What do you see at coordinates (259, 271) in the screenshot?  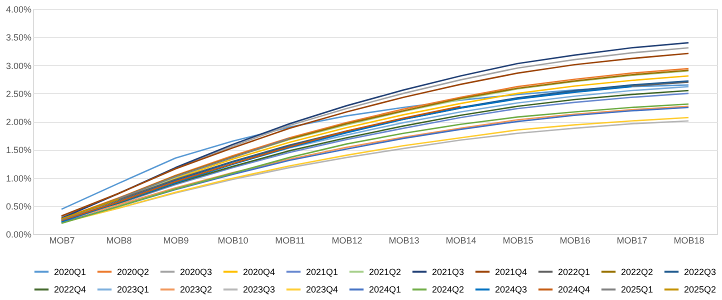 I see `legend-label: 2020Q4` at bounding box center [259, 271].